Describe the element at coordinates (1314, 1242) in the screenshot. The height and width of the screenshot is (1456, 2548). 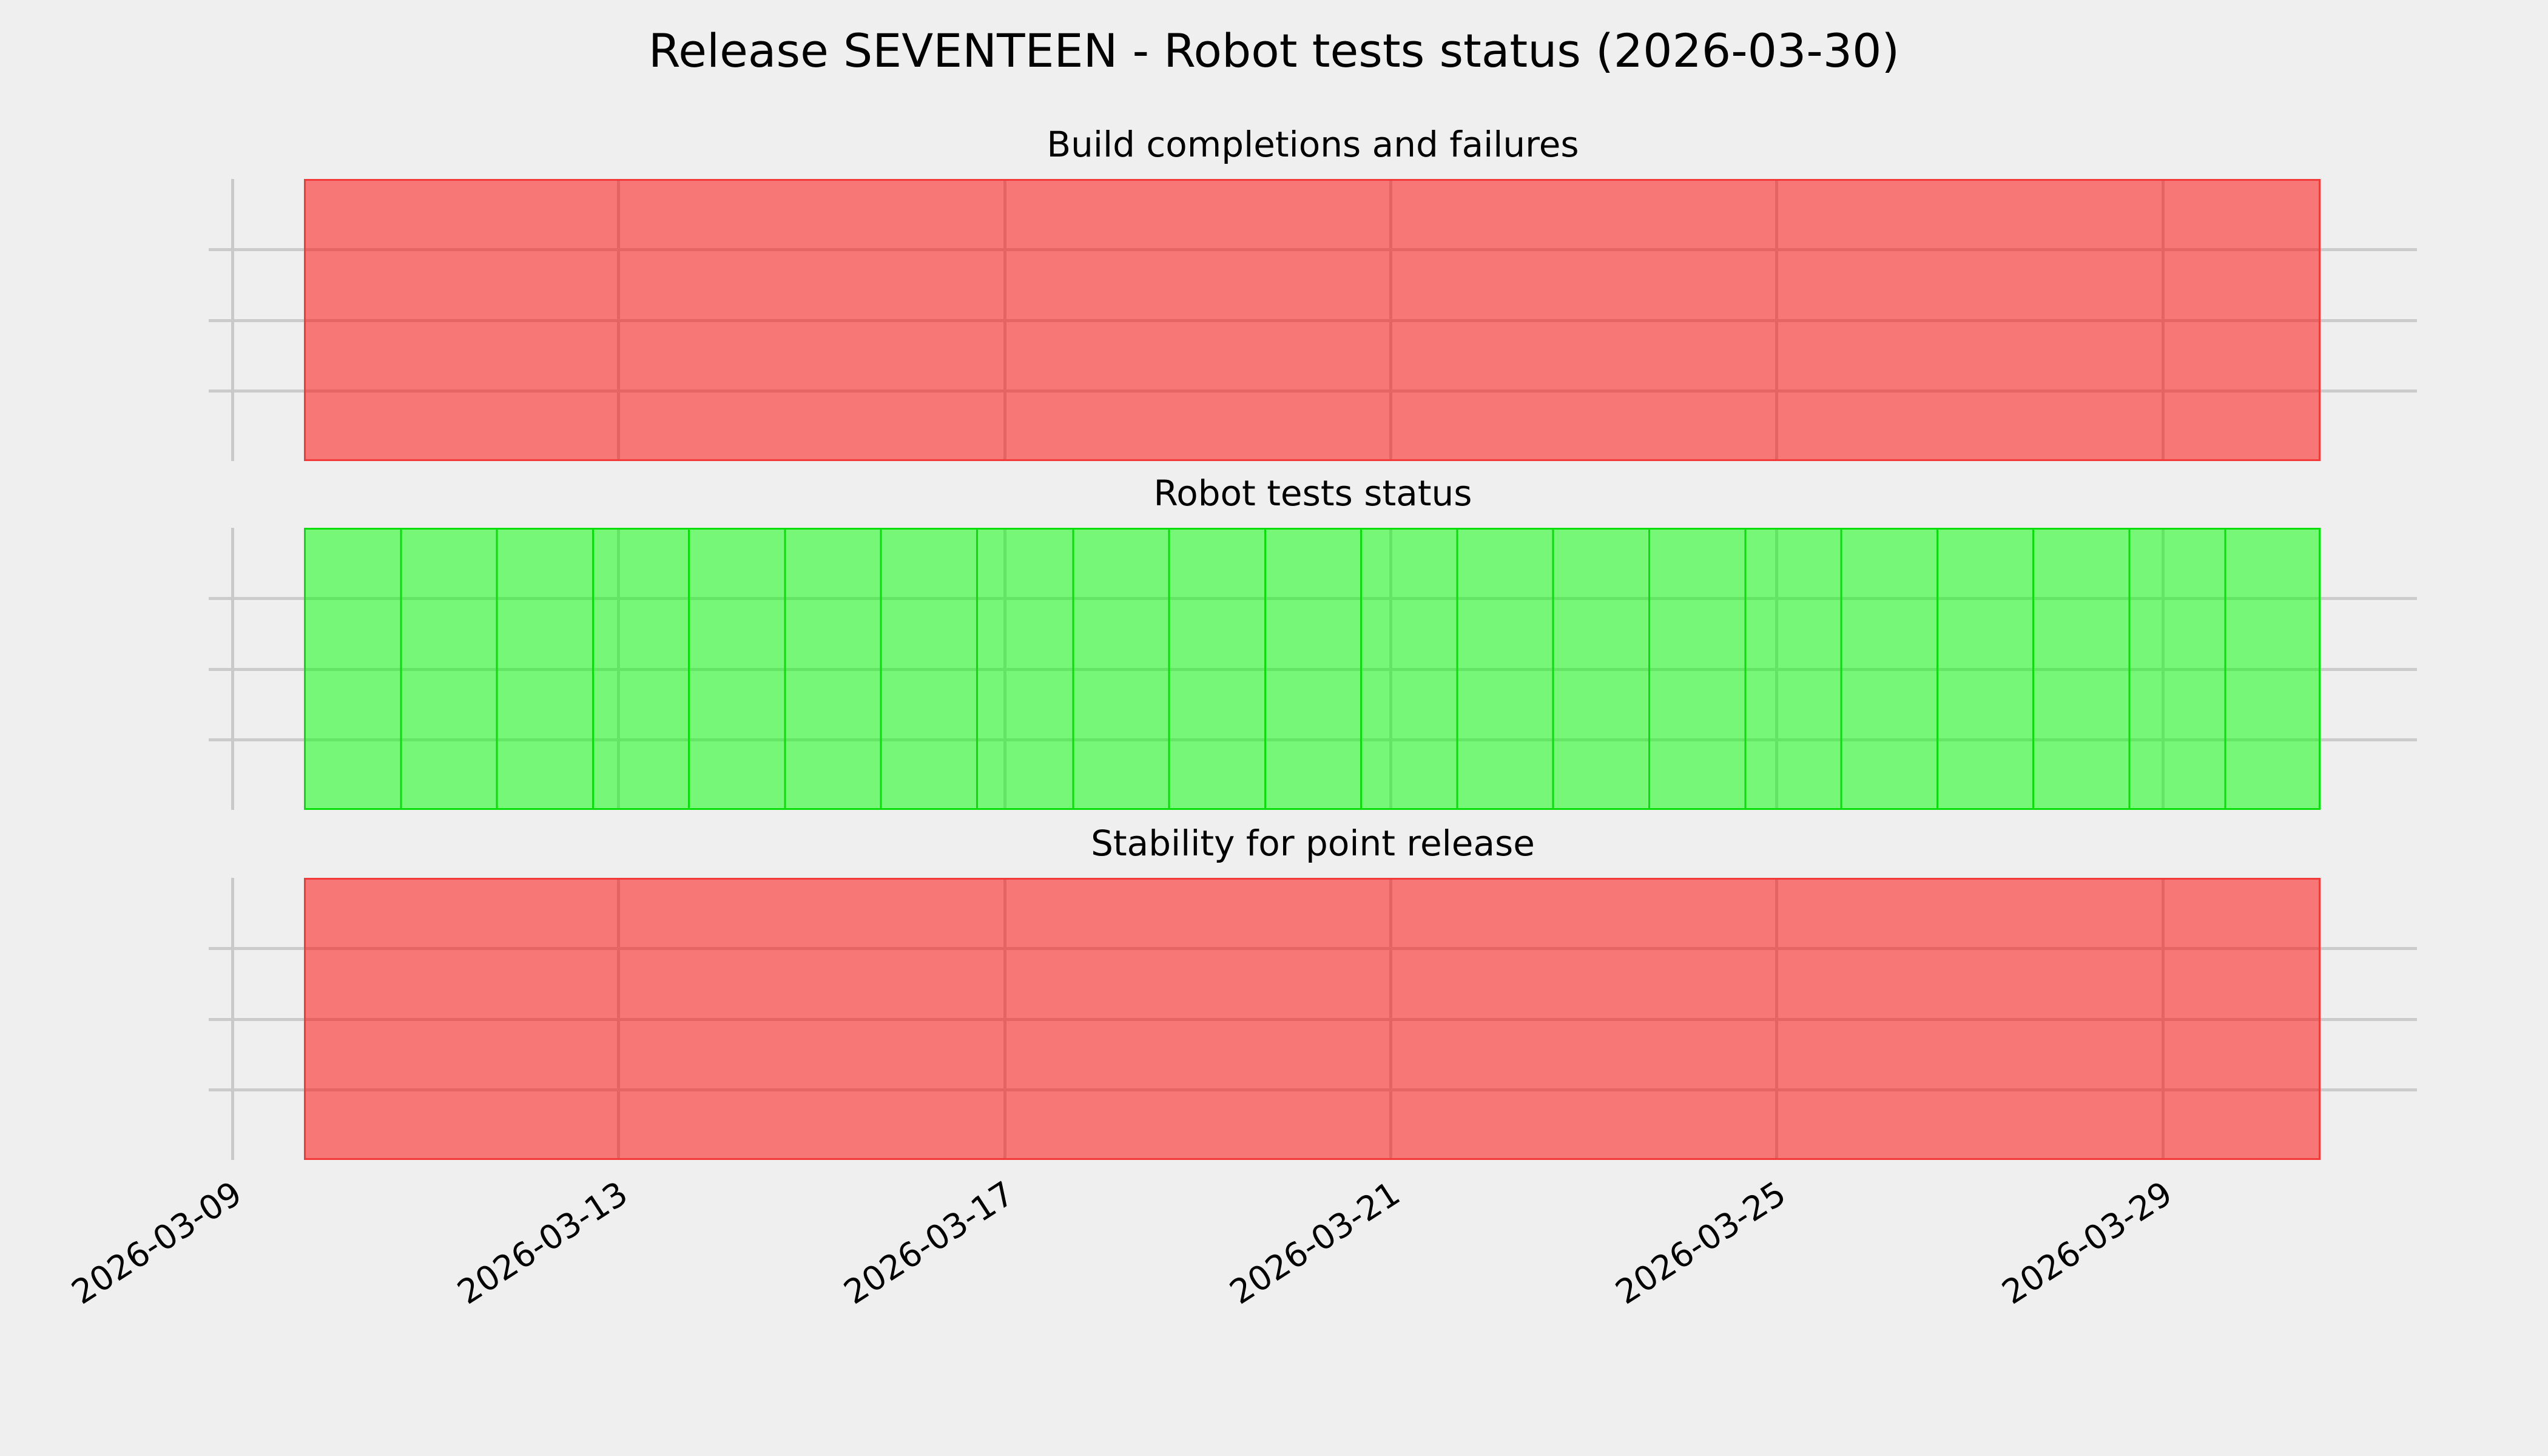
I see `x-tick-label: 2026-03-21` at that location.